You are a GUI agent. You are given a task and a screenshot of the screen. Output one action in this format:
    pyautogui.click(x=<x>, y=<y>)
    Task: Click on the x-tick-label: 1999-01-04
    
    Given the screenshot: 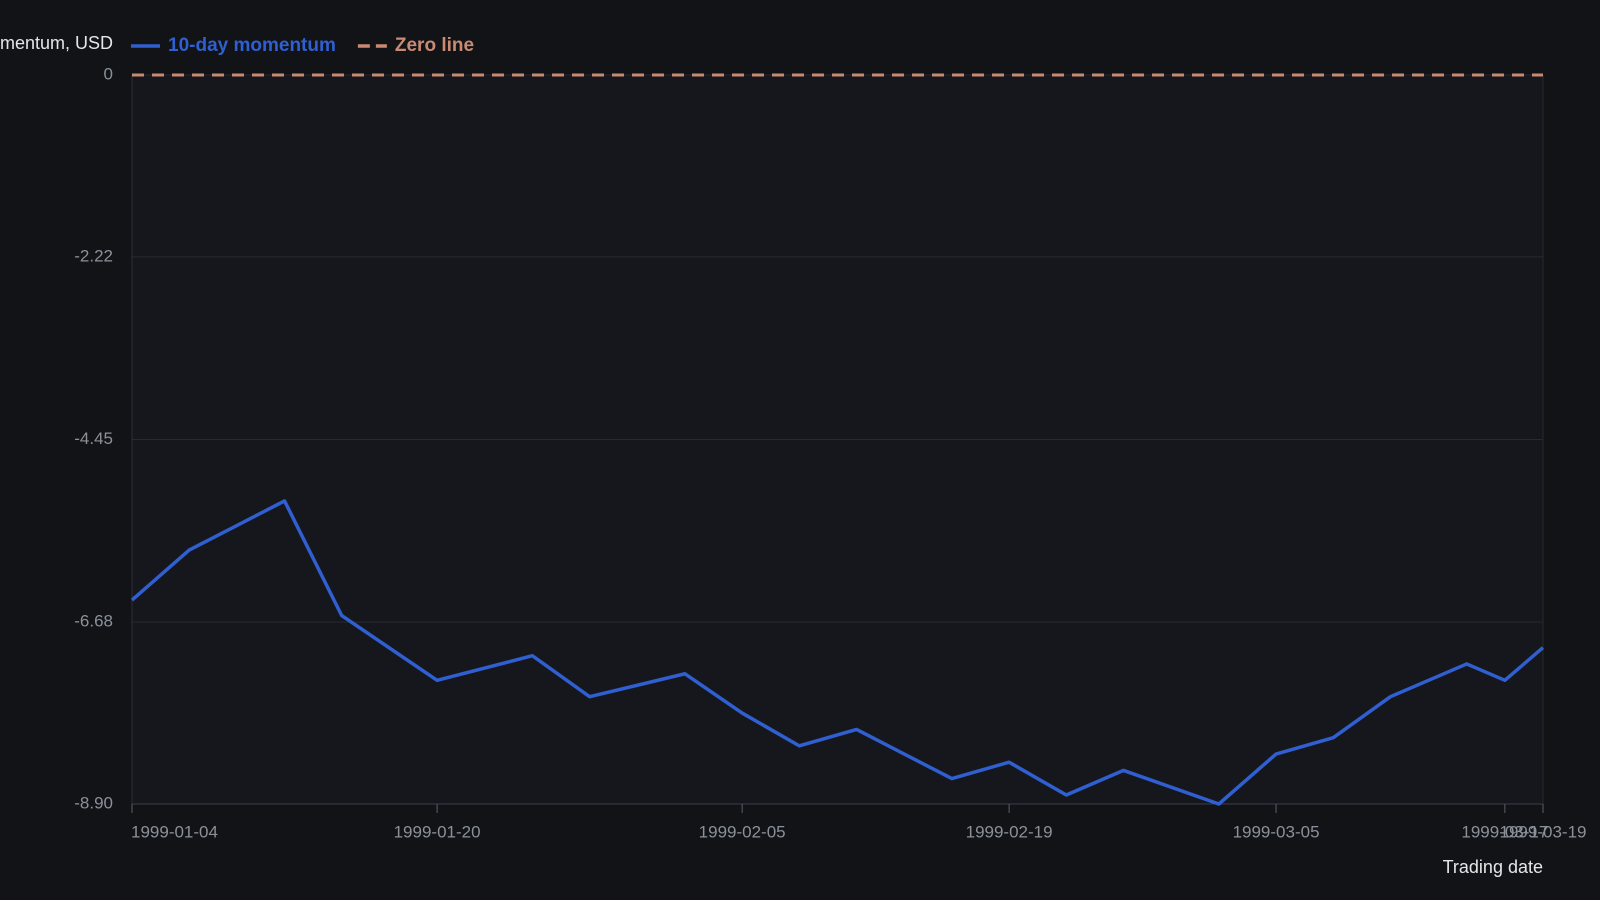 What is the action you would take?
    pyautogui.click(x=174, y=831)
    